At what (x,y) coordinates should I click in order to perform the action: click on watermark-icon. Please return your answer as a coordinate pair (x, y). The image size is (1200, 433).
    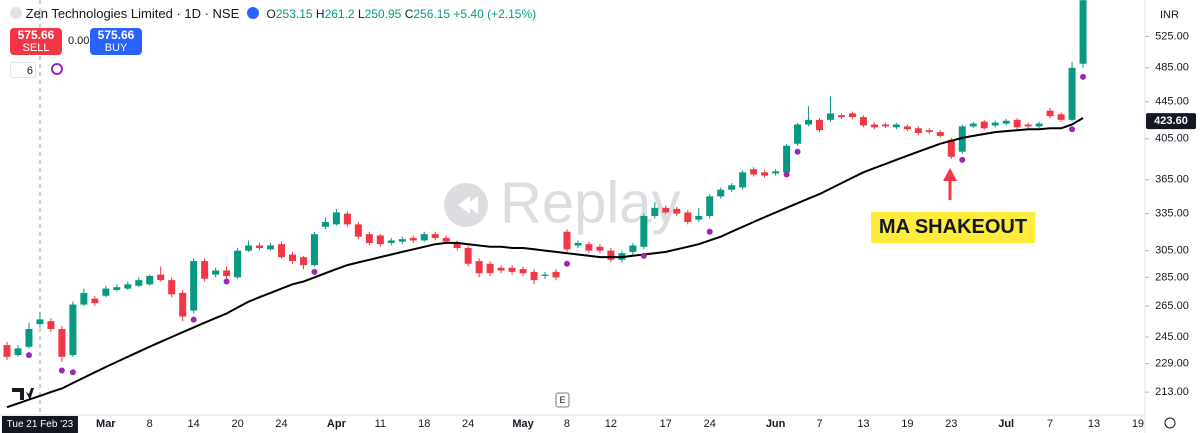
    Looking at the image, I should click on (466, 205).